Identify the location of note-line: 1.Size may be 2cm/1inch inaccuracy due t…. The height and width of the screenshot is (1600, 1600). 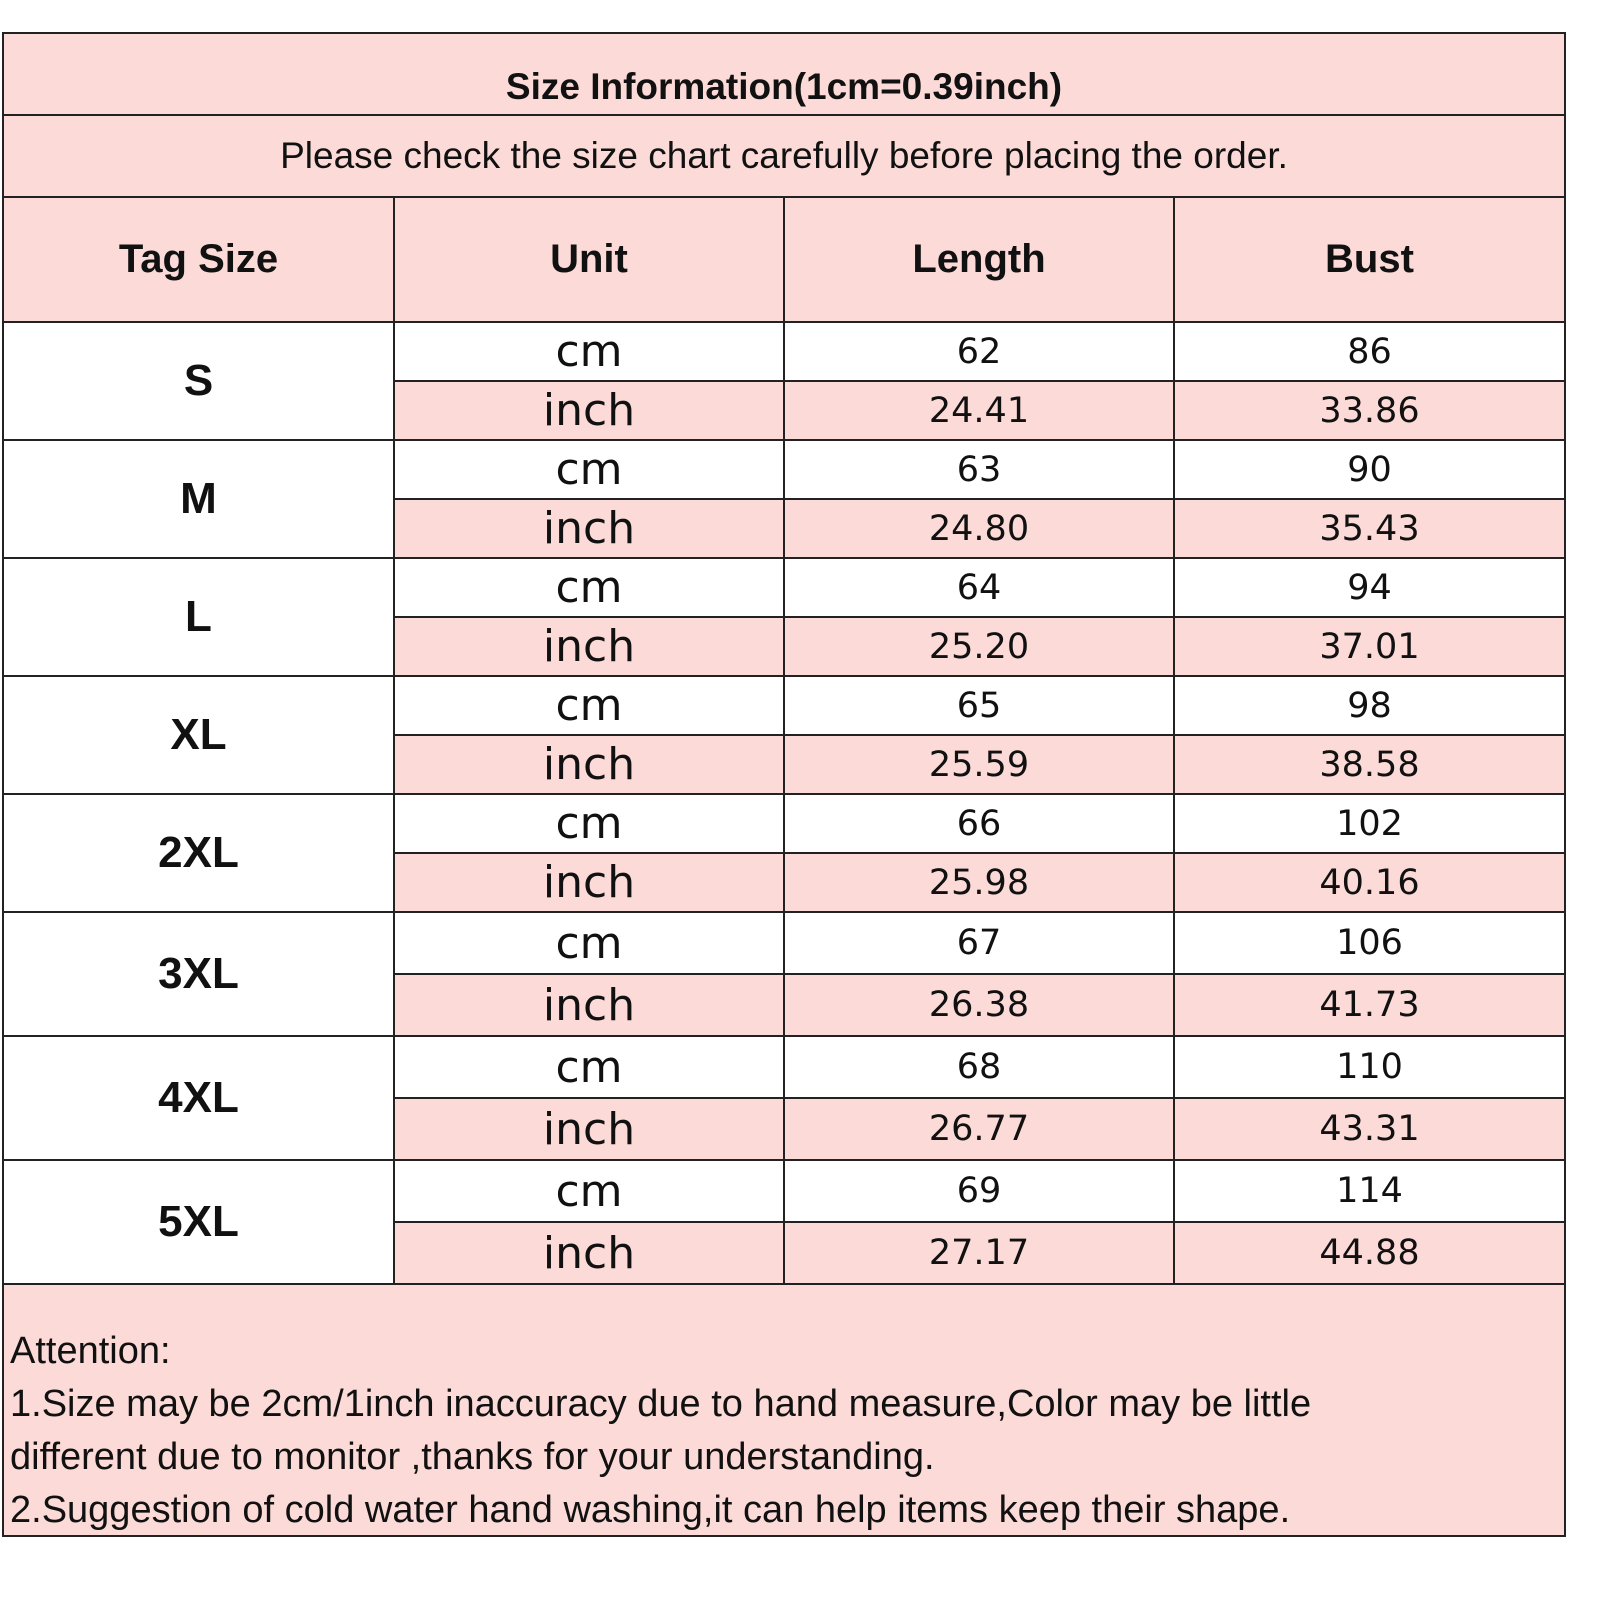
(661, 1404).